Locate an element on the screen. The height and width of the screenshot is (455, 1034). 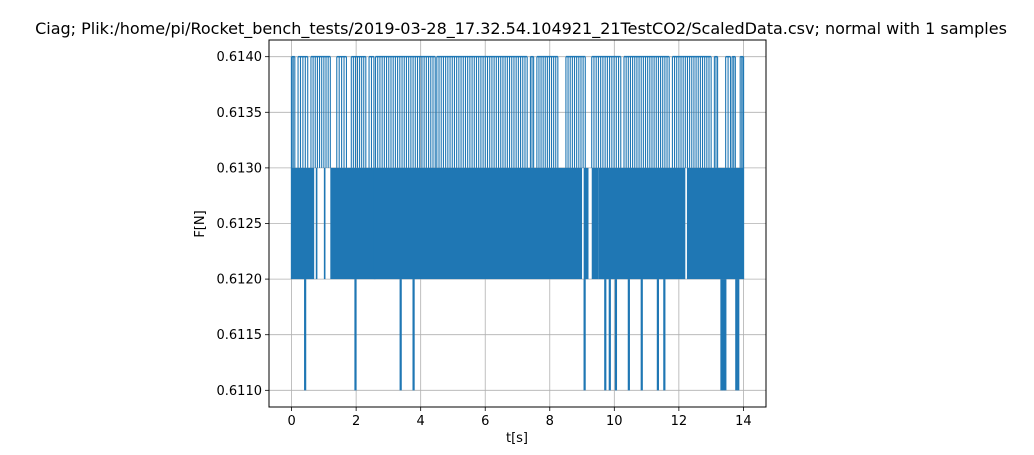
y-tick-label: 0.6115 is located at coordinates (240, 335).